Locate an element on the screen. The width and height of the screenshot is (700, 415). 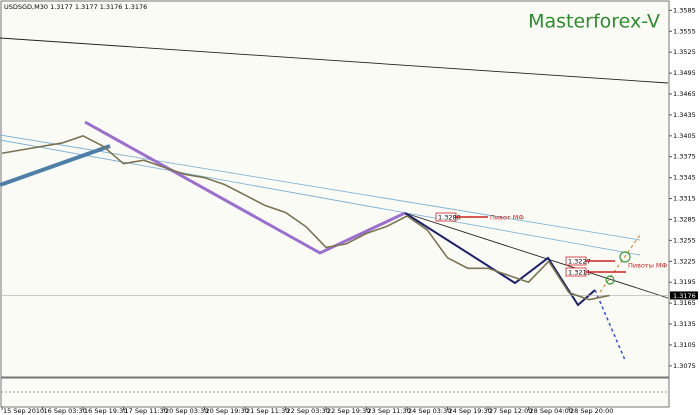
x-tick-label: 24 Sep 03:30 is located at coordinates (429, 411).